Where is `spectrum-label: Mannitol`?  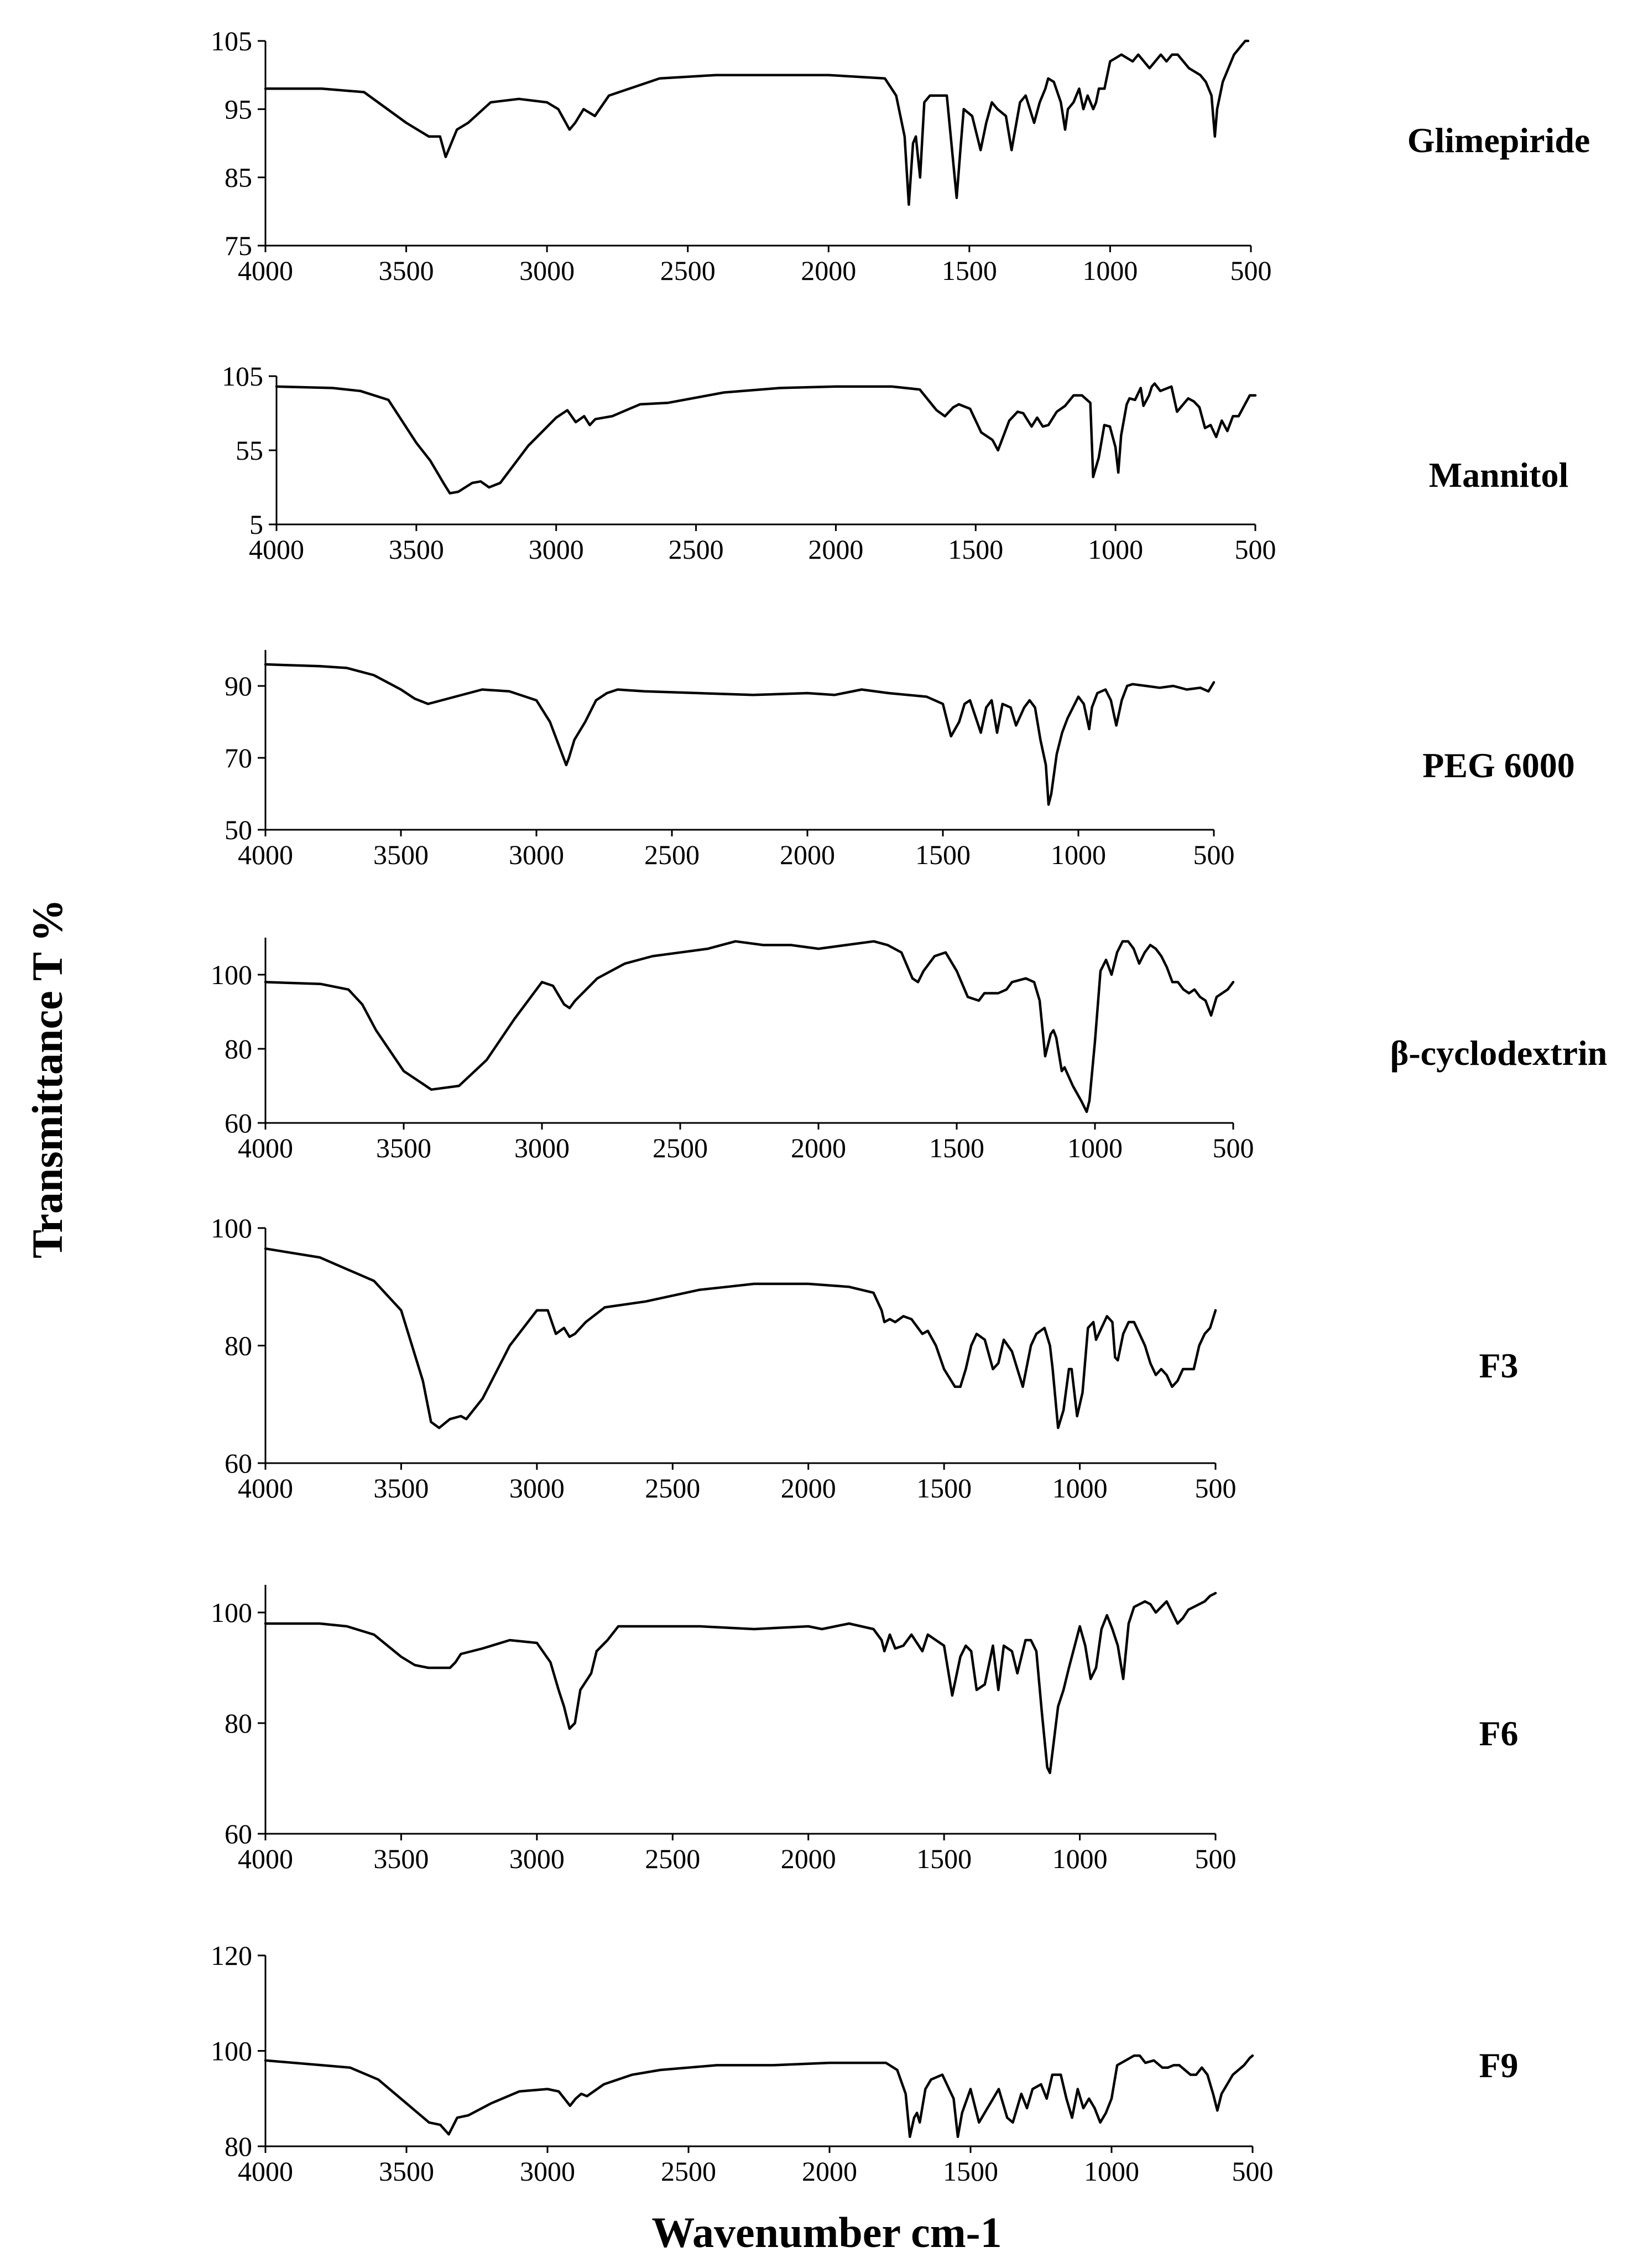 spectrum-label: Mannitol is located at coordinates (1498, 475).